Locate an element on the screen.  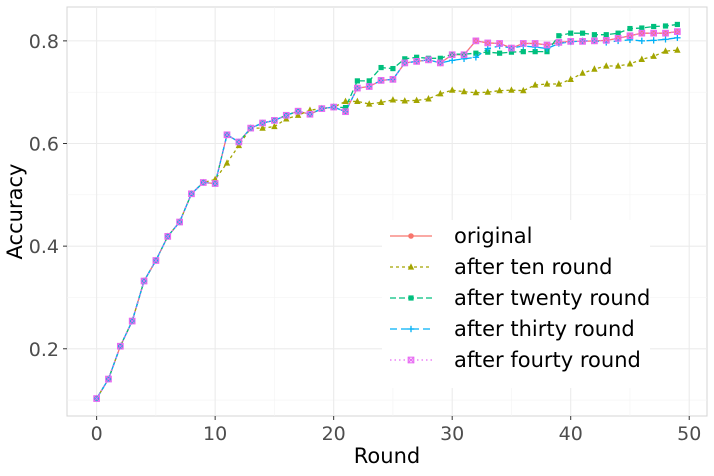
x-axis-ticks: 0 10 20 30 40 50 is located at coordinates (396, 430).